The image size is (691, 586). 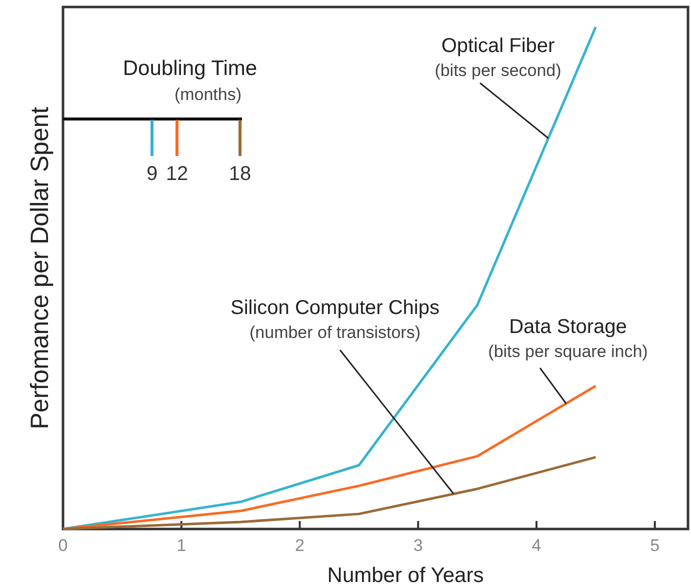 I want to click on x-tick-label: 2, so click(x=299, y=545).